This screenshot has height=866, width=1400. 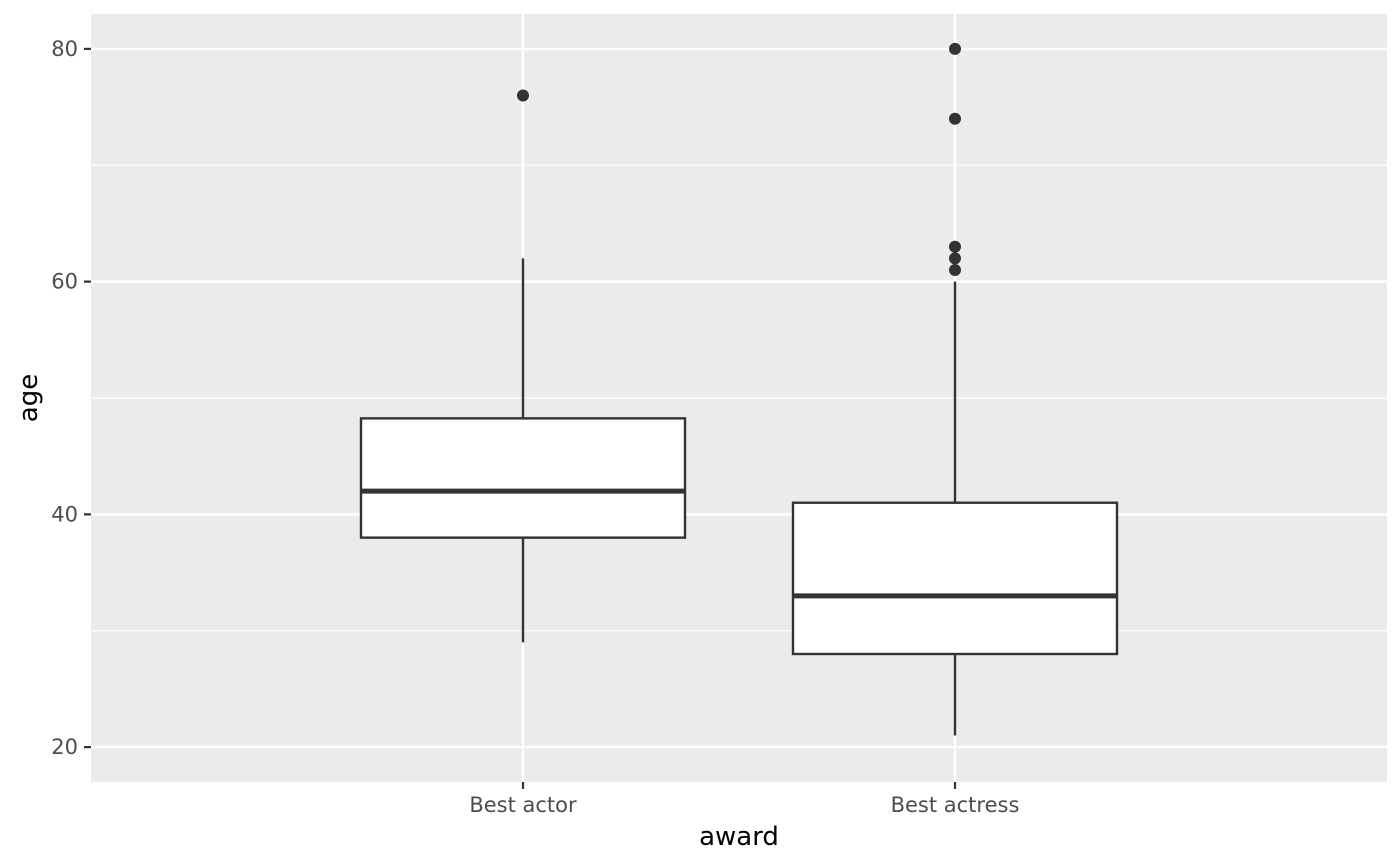 I want to click on x-tick-label: Best actress, so click(x=955, y=805).